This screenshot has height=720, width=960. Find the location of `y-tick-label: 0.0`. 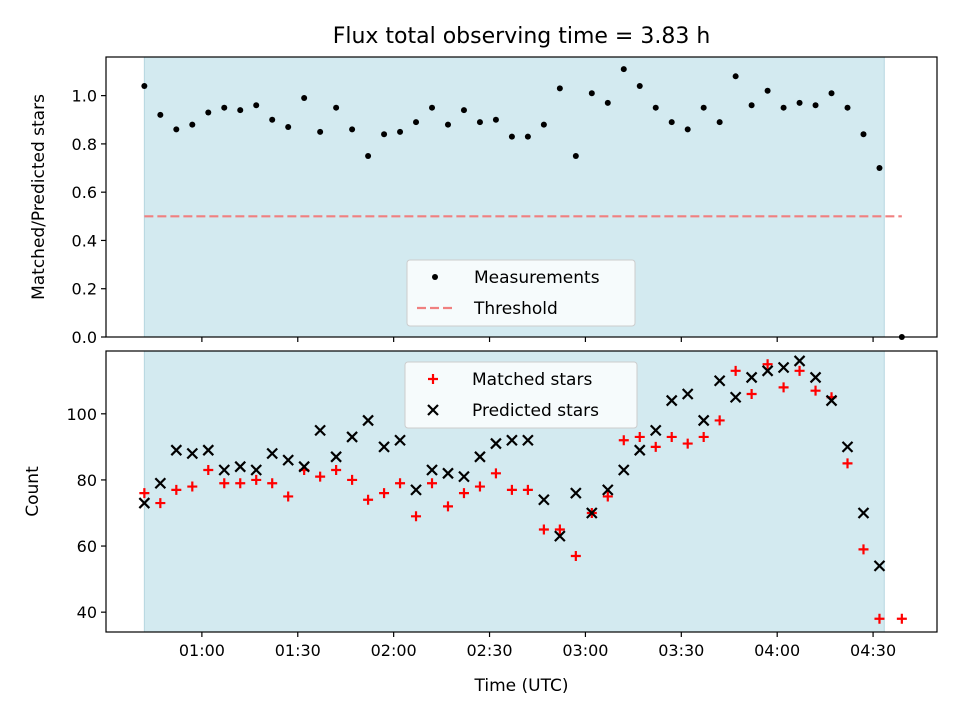

y-tick-label: 0.0 is located at coordinates (84, 337).